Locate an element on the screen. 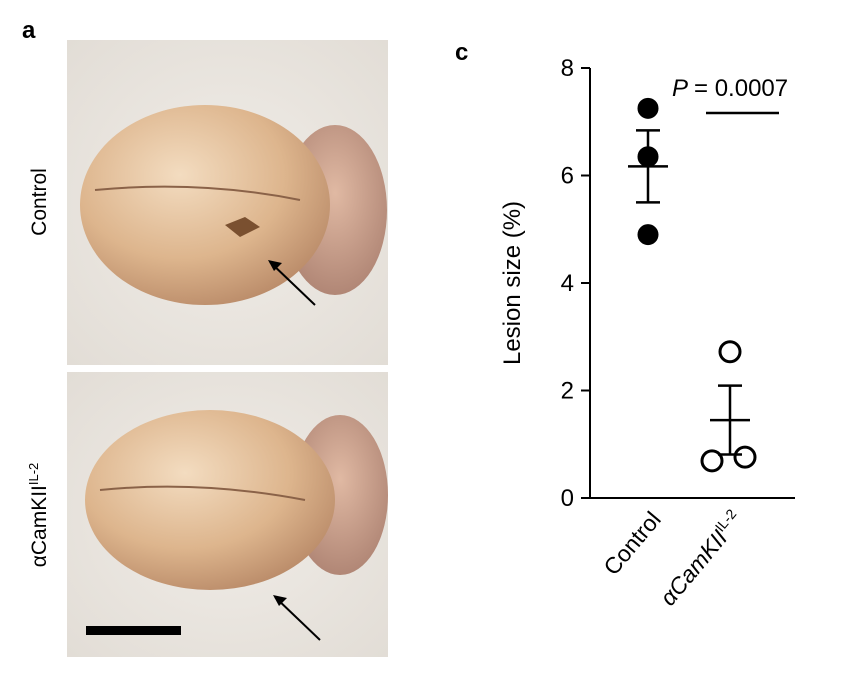 Image resolution: width=858 pixels, height=681 pixels. y-axis-label: Lesion size (%) is located at coordinates (512, 283).